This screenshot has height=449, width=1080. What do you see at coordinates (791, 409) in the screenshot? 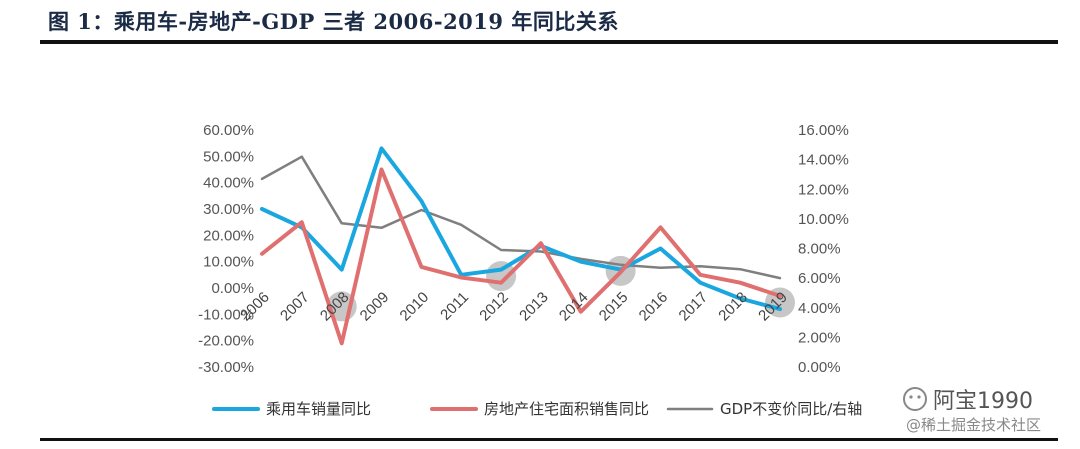
I see `legend-label: GDP不变价同比/右轴` at bounding box center [791, 409].